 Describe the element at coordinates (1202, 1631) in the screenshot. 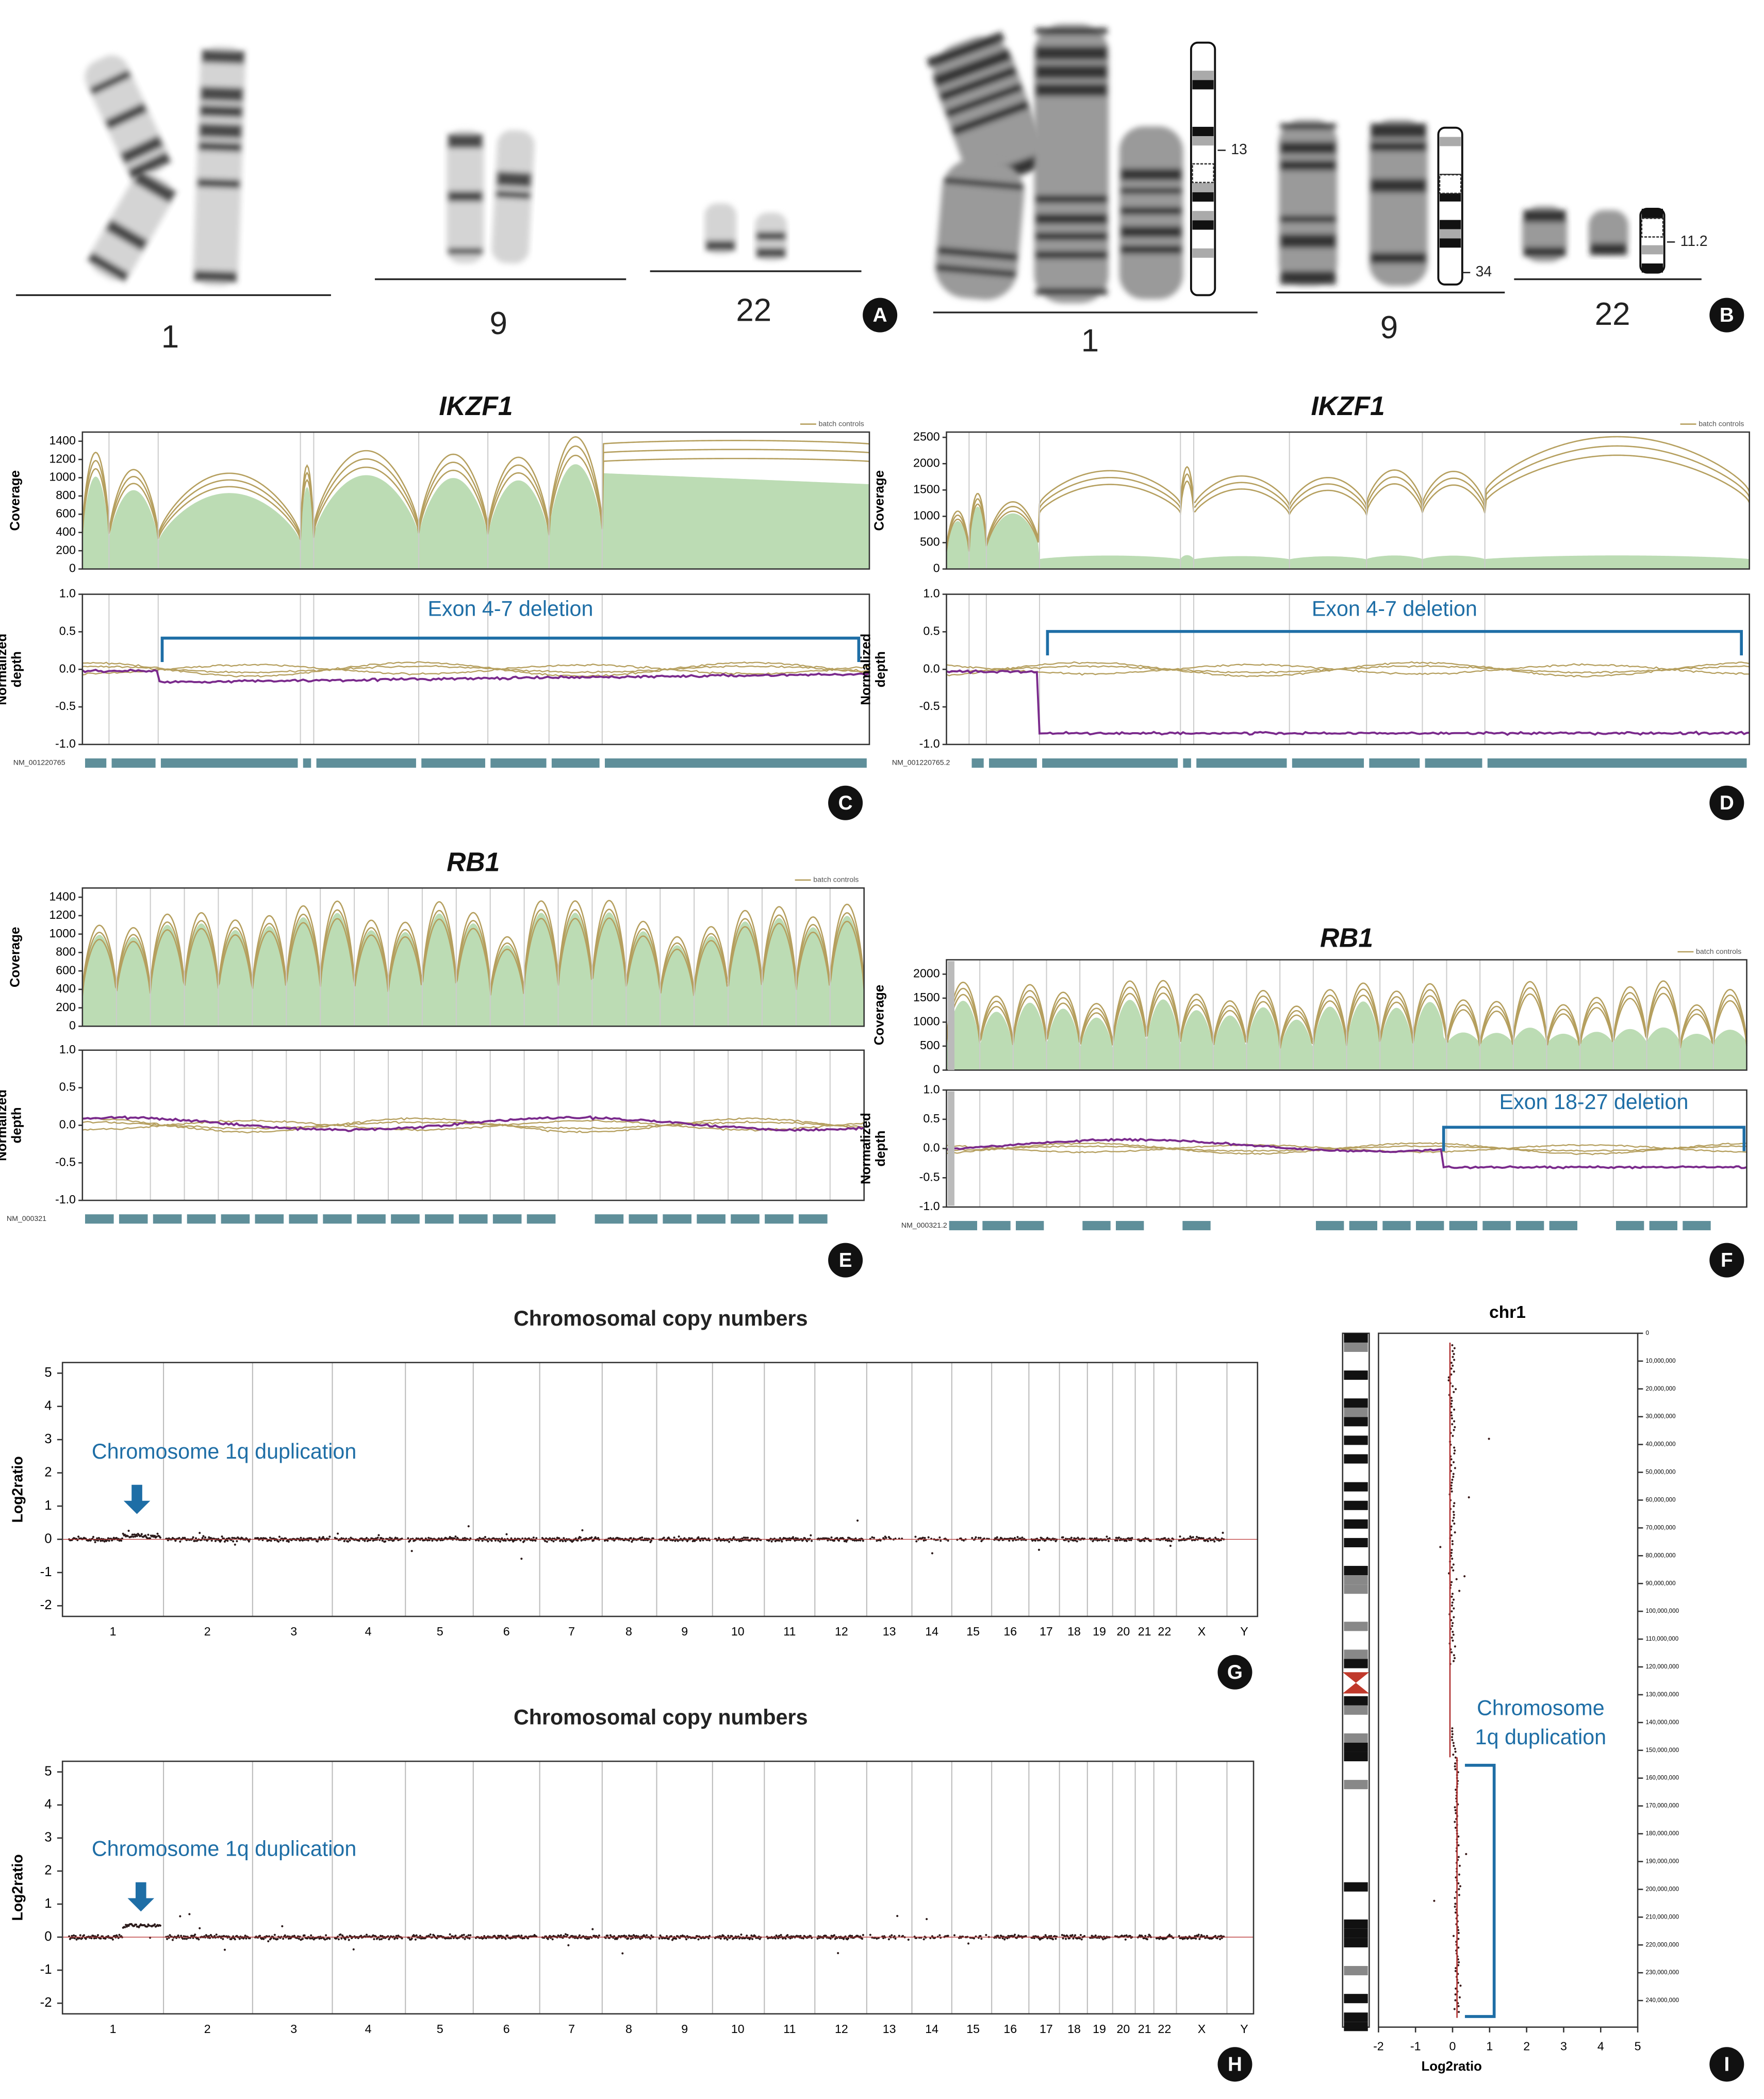

I see `chromosome-label: X` at that location.